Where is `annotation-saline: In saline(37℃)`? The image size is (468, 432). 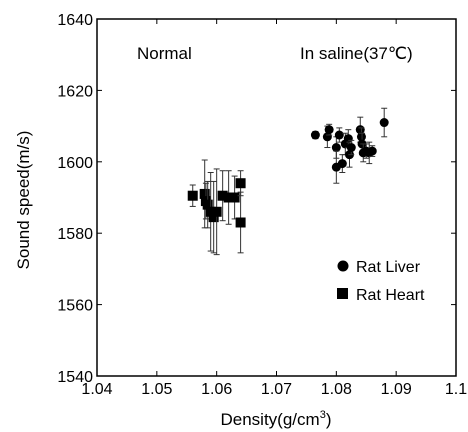
annotation-saline: In saline(37℃) is located at coordinates (356, 53).